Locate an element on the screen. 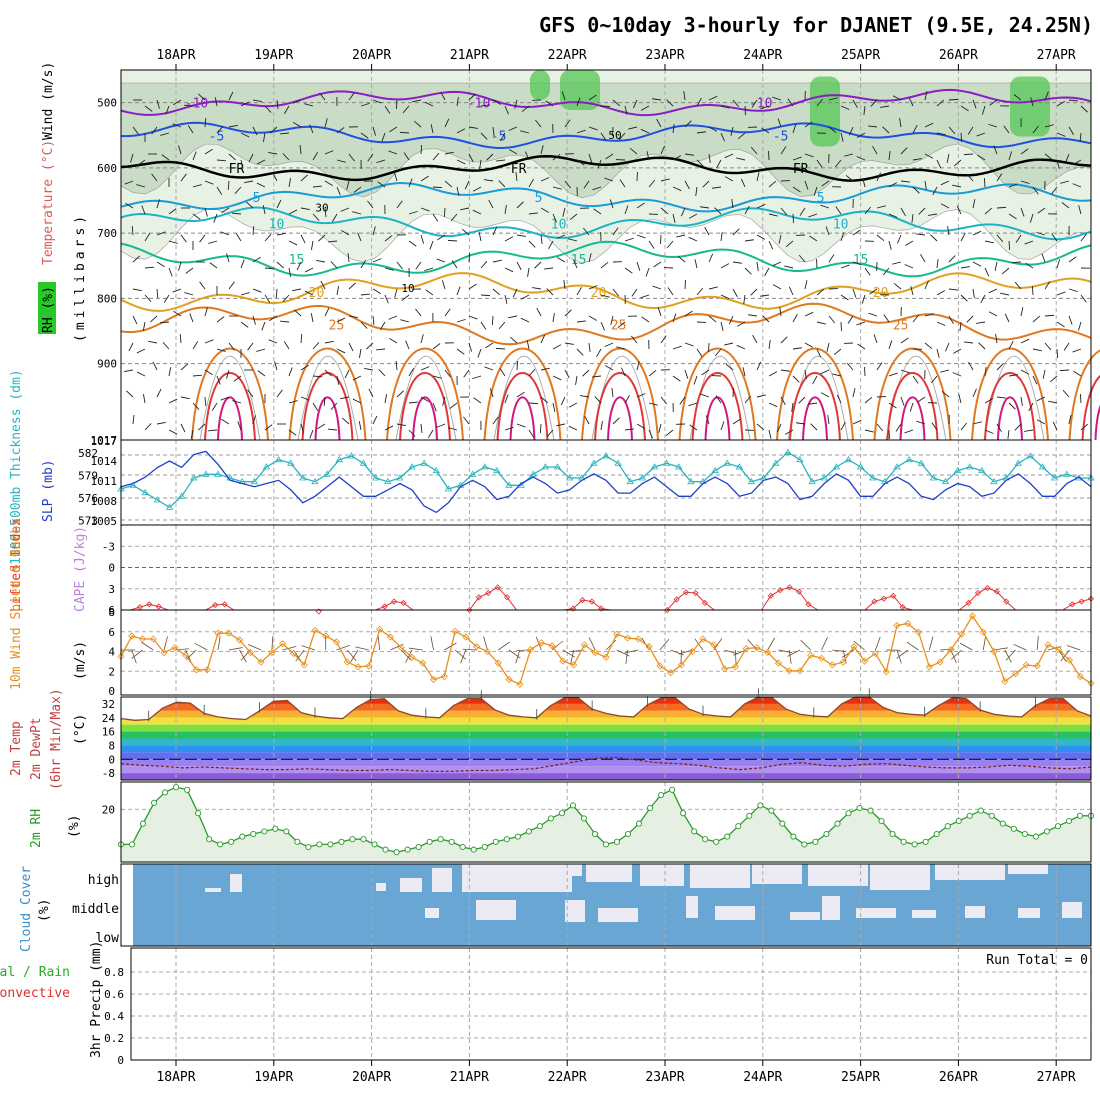 The image size is (1100, 1100). thickness-axis-labels: 1000-500mb Thickness (dm) SLP (mb) is located at coordinates (32, 467).